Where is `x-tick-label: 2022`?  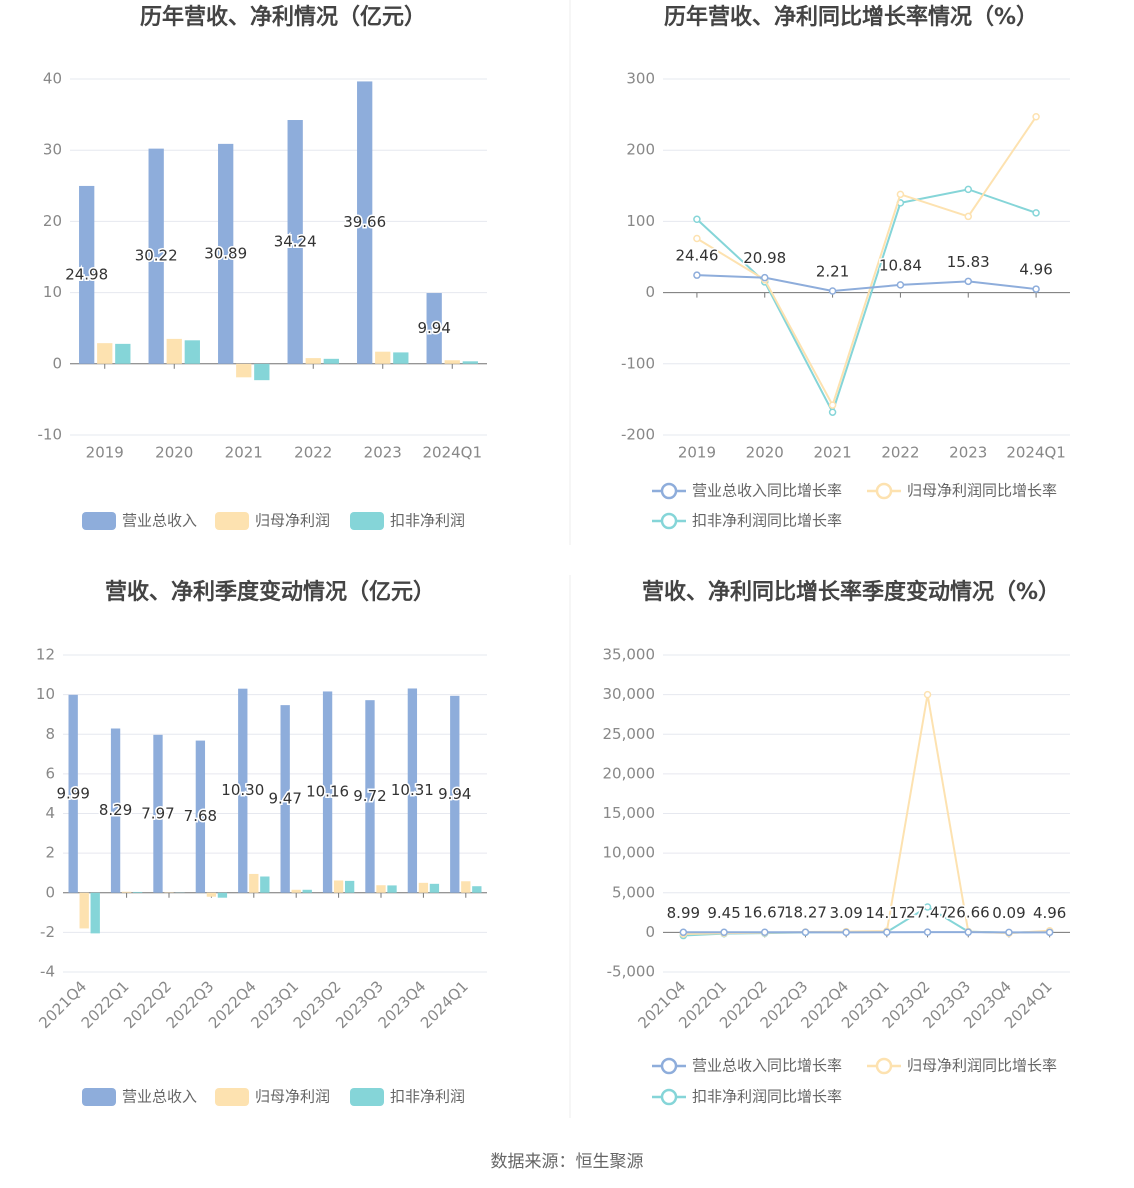 x-tick-label: 2022 is located at coordinates (900, 453).